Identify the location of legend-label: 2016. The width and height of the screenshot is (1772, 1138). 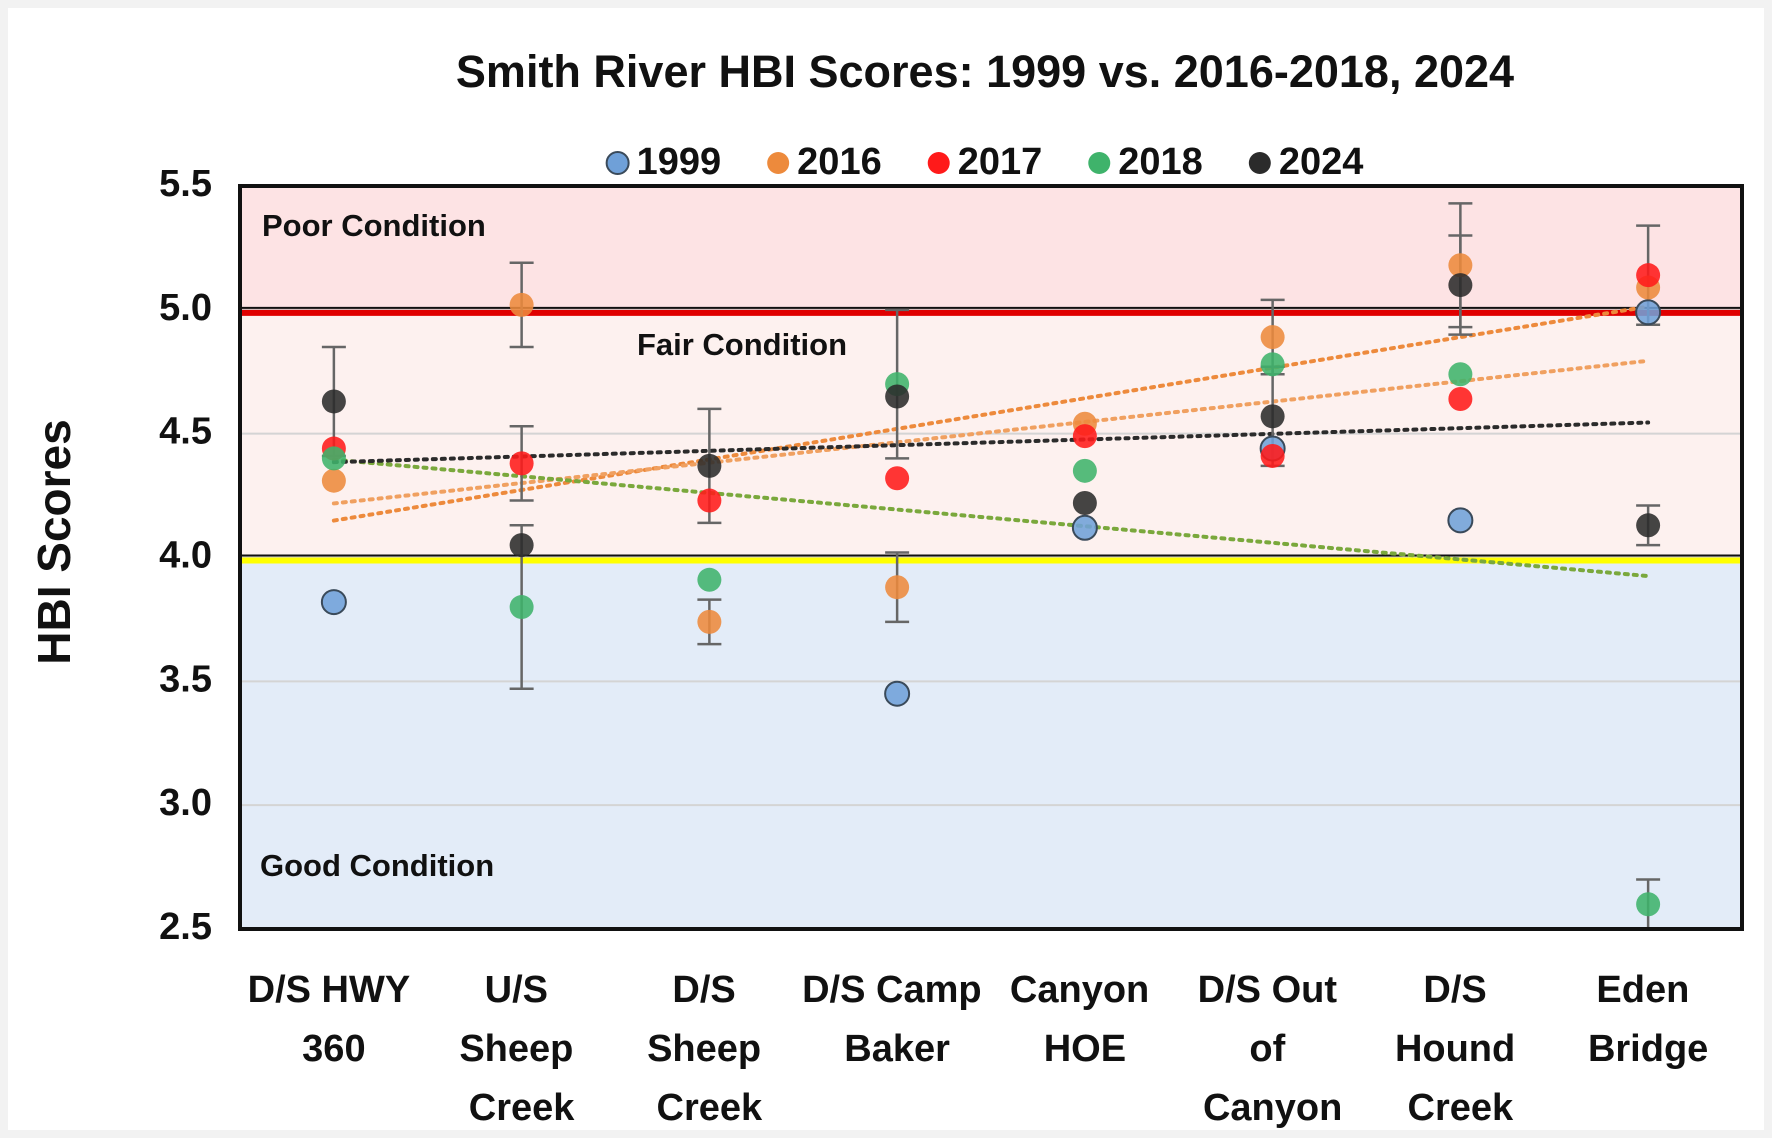
(839, 162).